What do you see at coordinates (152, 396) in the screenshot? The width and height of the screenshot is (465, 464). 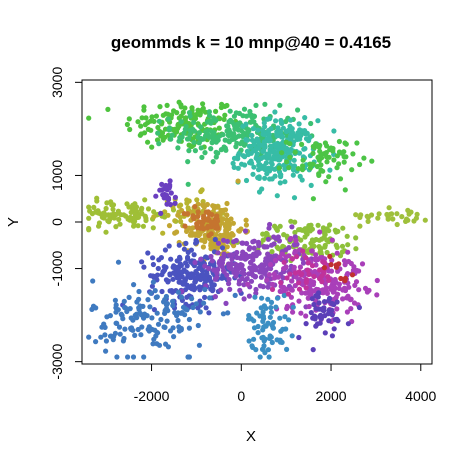 I see `x-tick-label: -2000` at bounding box center [152, 396].